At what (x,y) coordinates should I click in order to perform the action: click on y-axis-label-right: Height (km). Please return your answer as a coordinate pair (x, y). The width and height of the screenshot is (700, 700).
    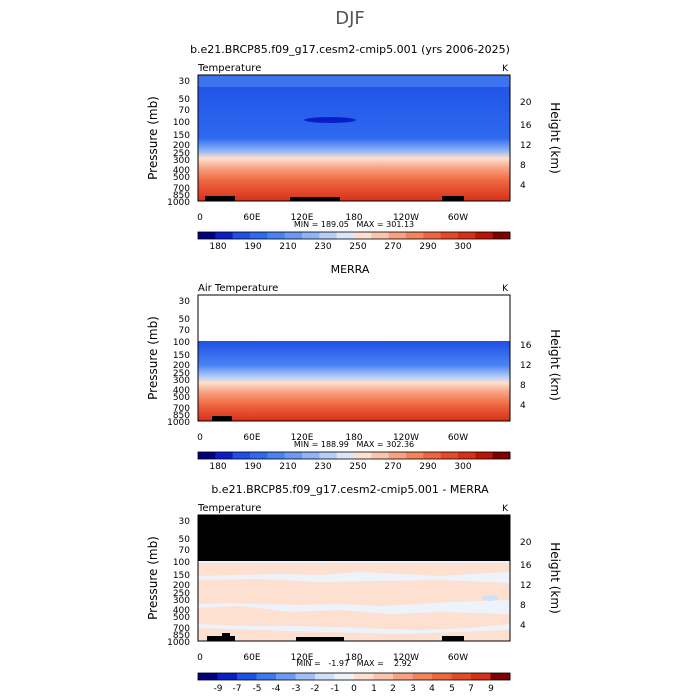
    Looking at the image, I should click on (555, 364).